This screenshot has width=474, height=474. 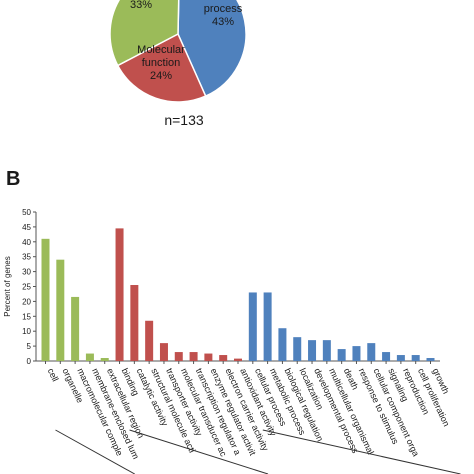 What do you see at coordinates (29, 361) in the screenshot?
I see `y-tick-label: 0` at bounding box center [29, 361].